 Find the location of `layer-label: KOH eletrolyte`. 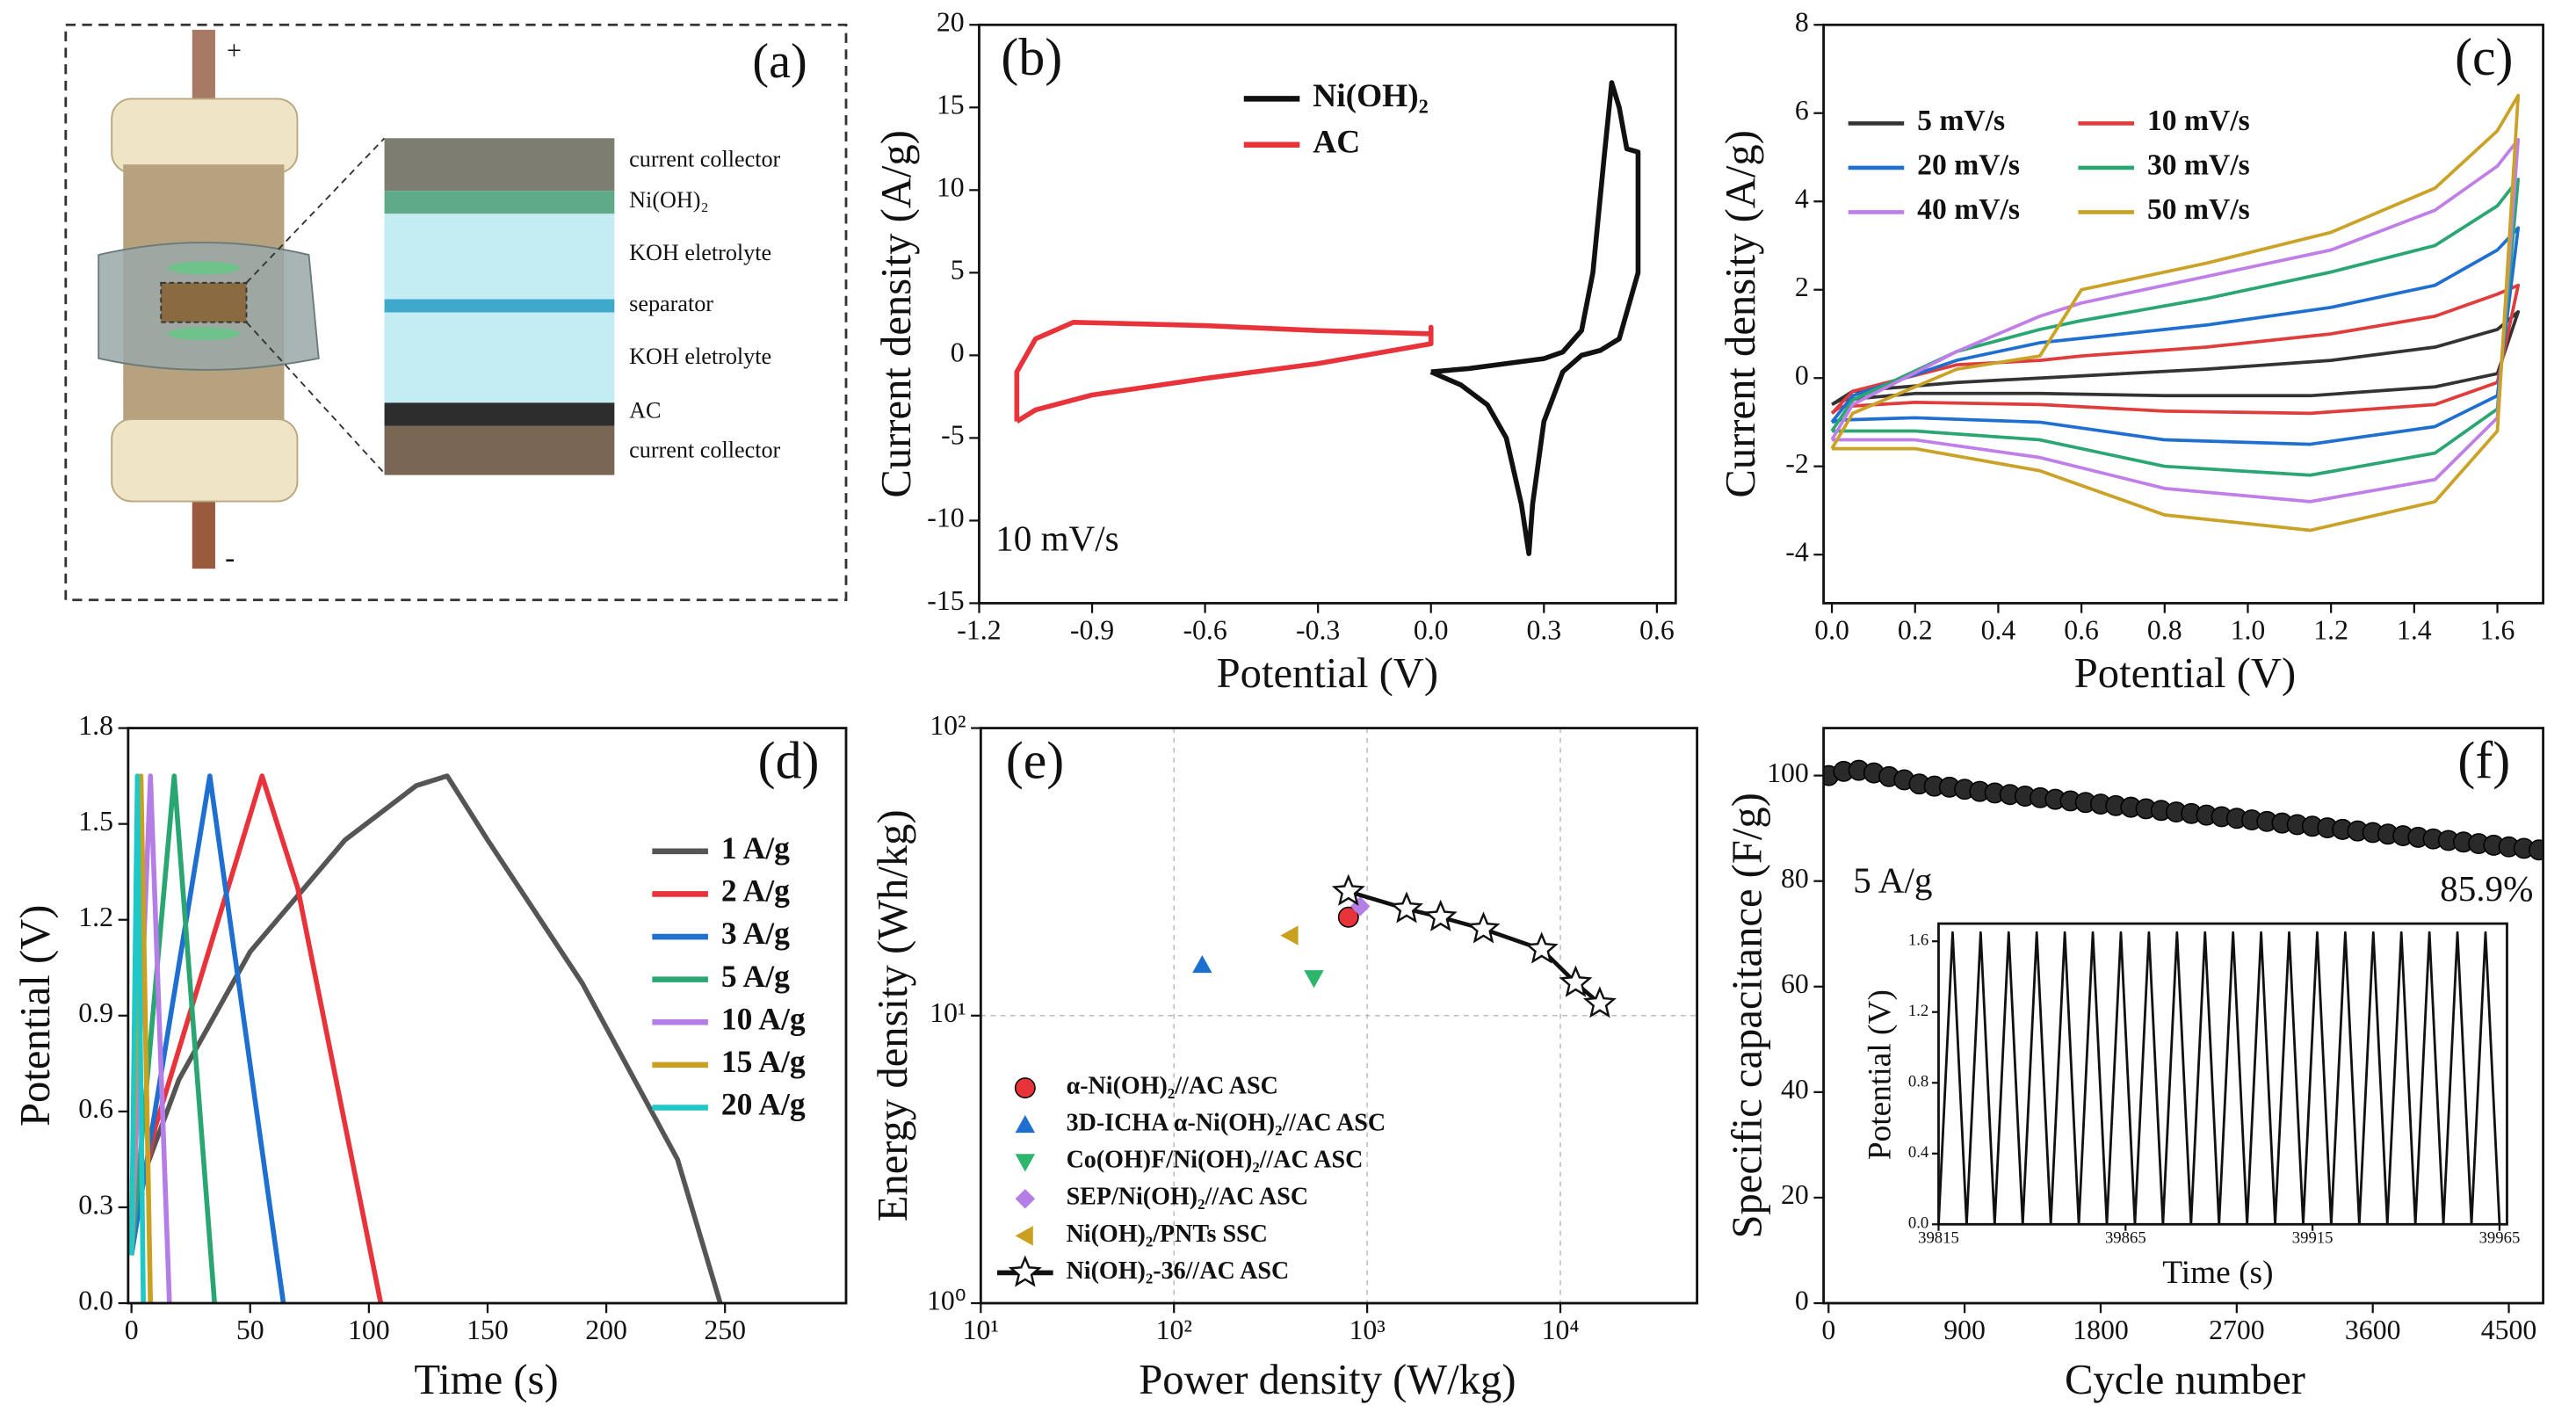

layer-label: KOH eletrolyte is located at coordinates (700, 356).